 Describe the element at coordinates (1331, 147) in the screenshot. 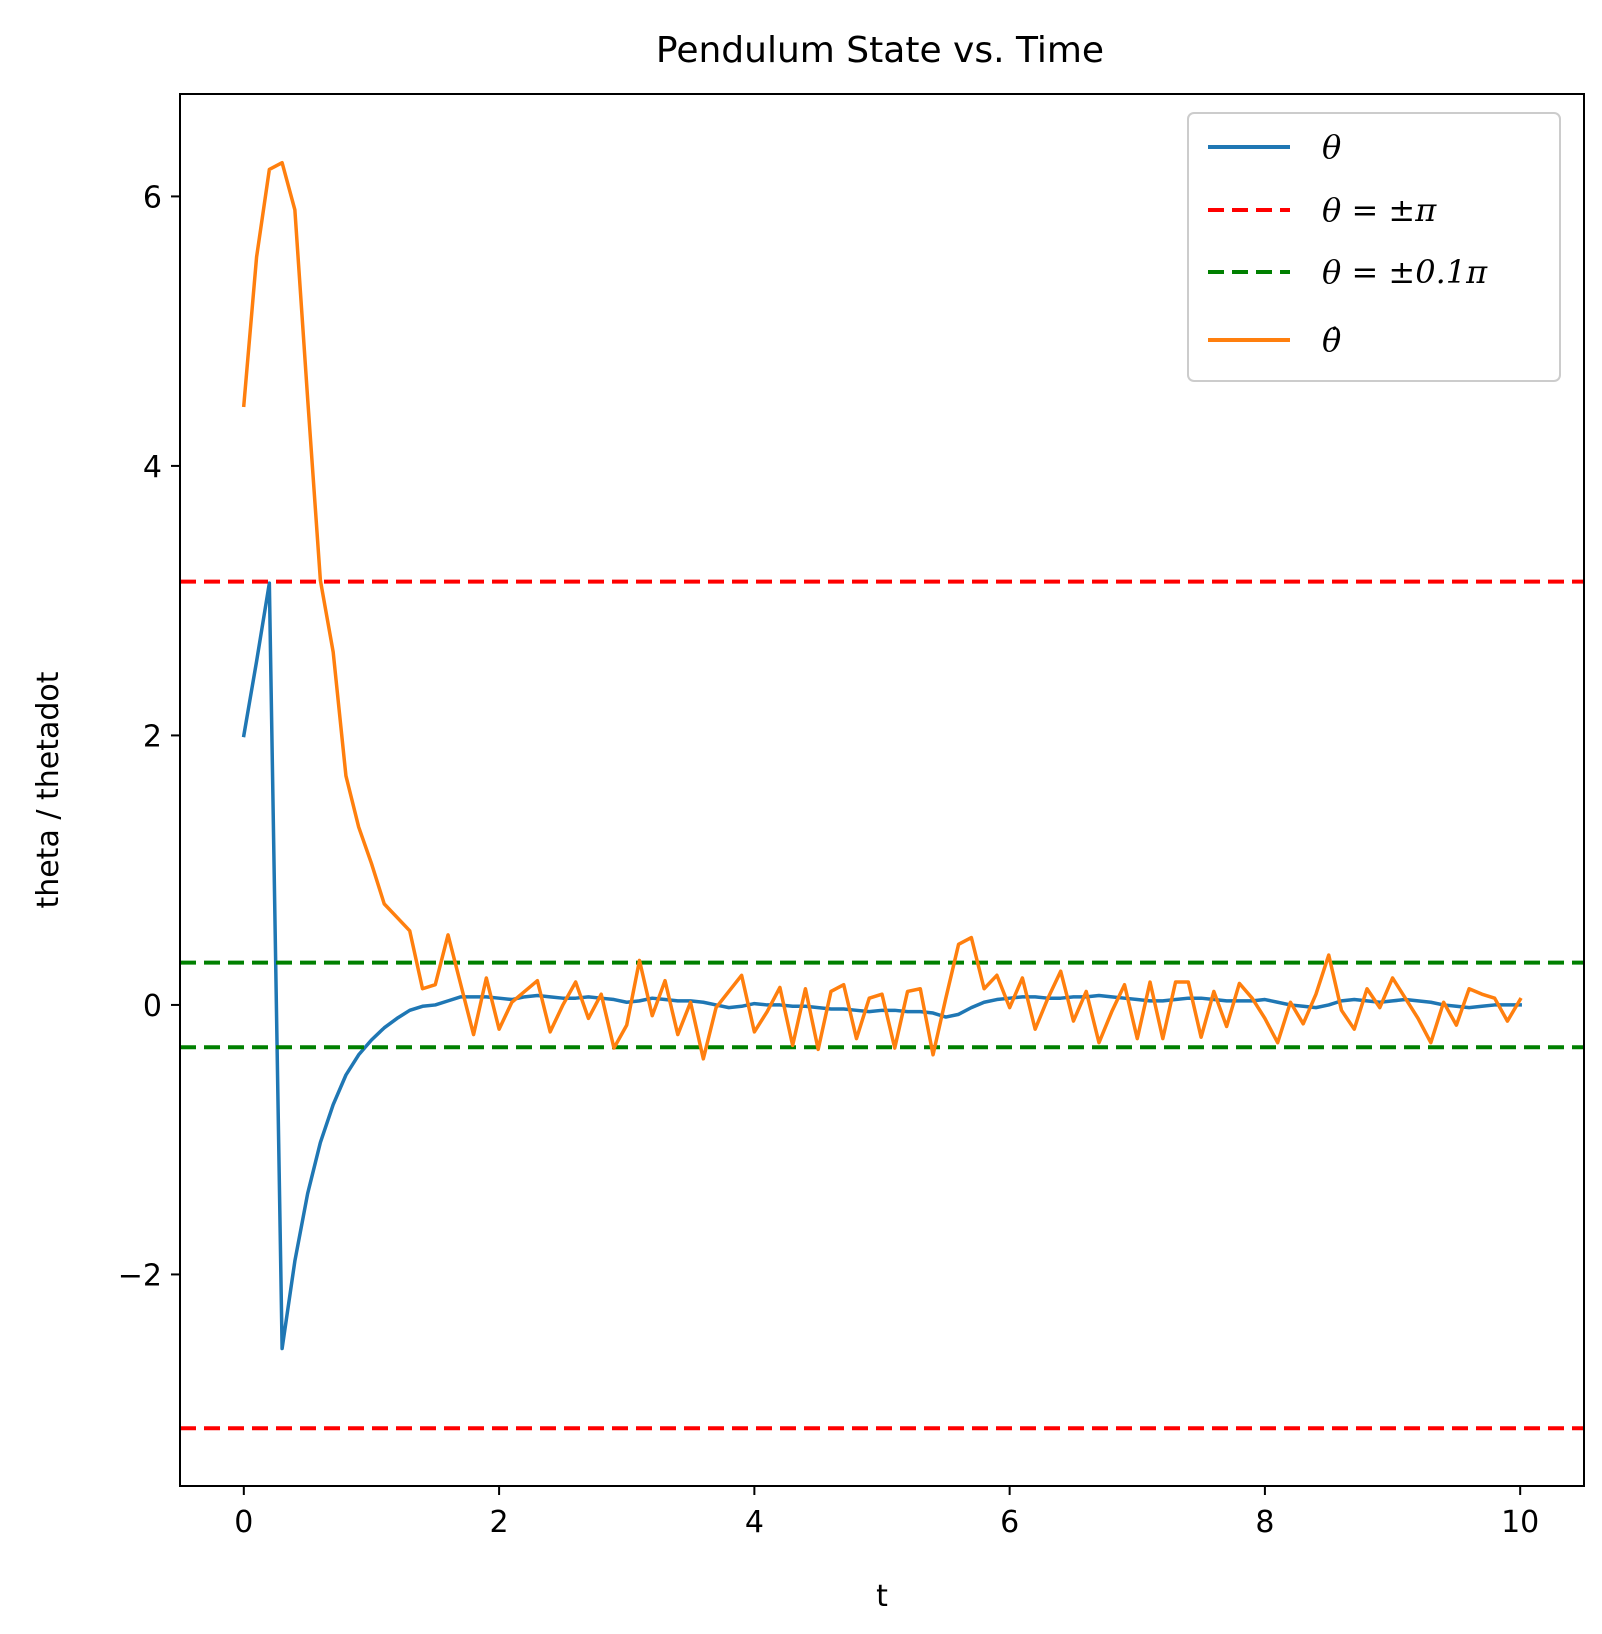

I see `legend-label-0: θ` at that location.